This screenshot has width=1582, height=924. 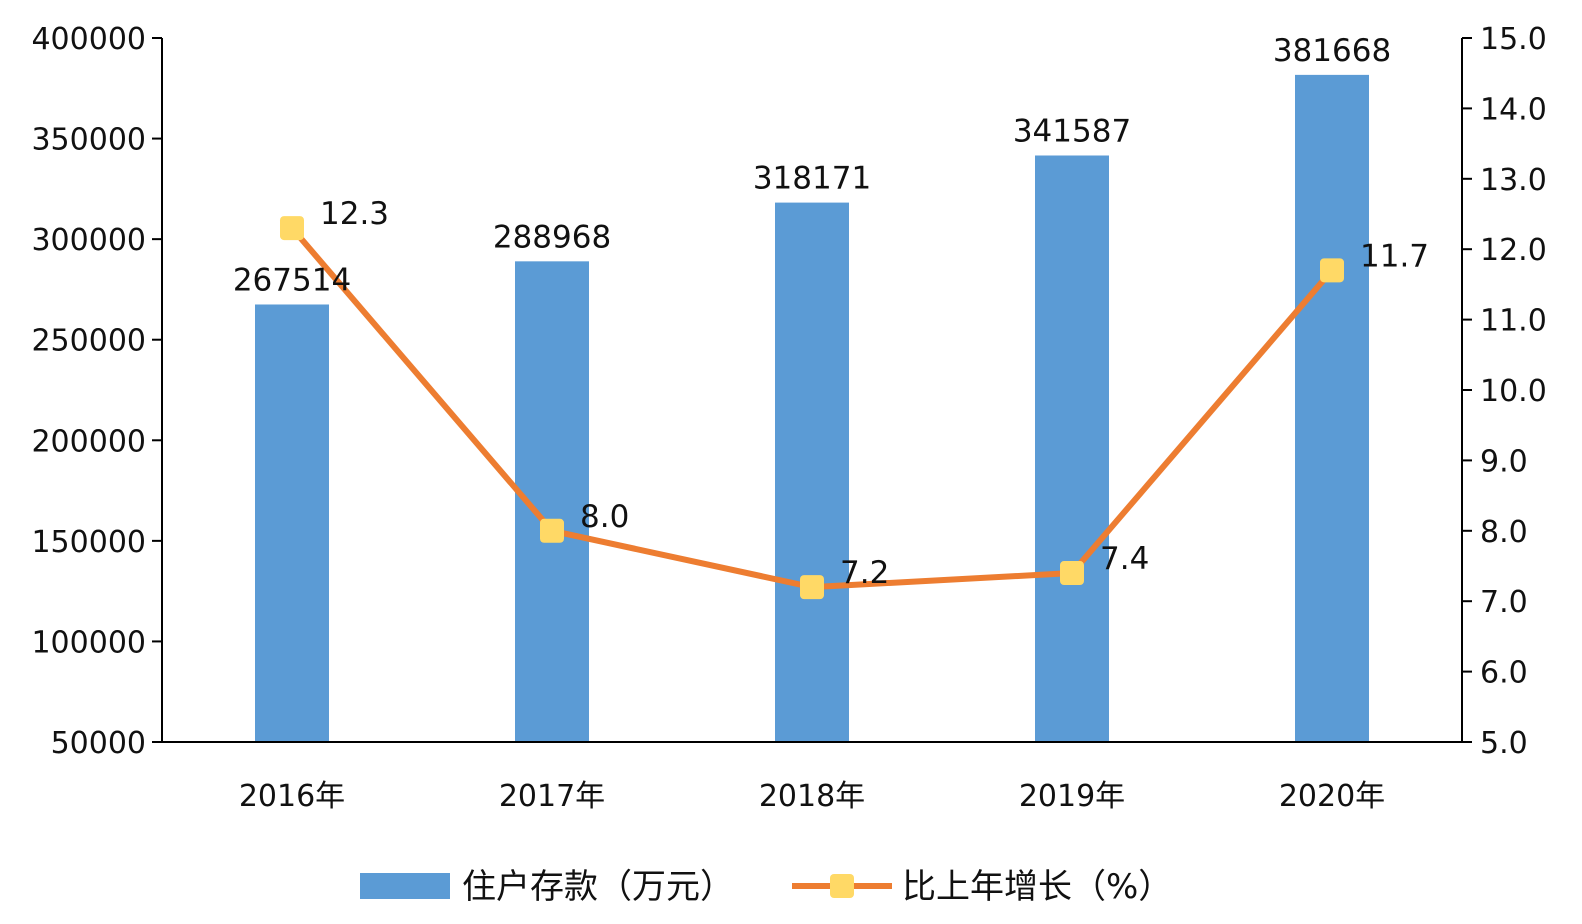 What do you see at coordinates (1513, 180) in the screenshot?
I see `right-tick-label: 13.0` at bounding box center [1513, 180].